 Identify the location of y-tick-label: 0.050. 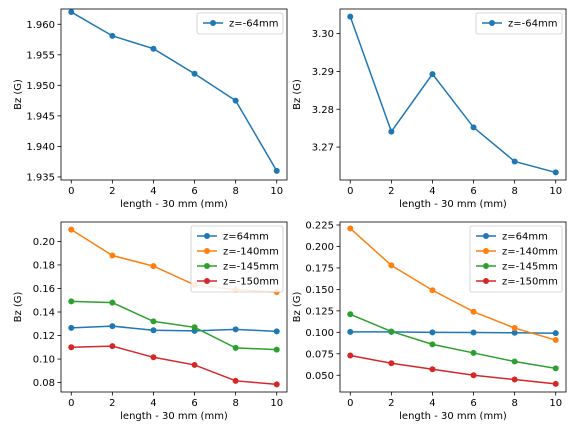
(319, 376).